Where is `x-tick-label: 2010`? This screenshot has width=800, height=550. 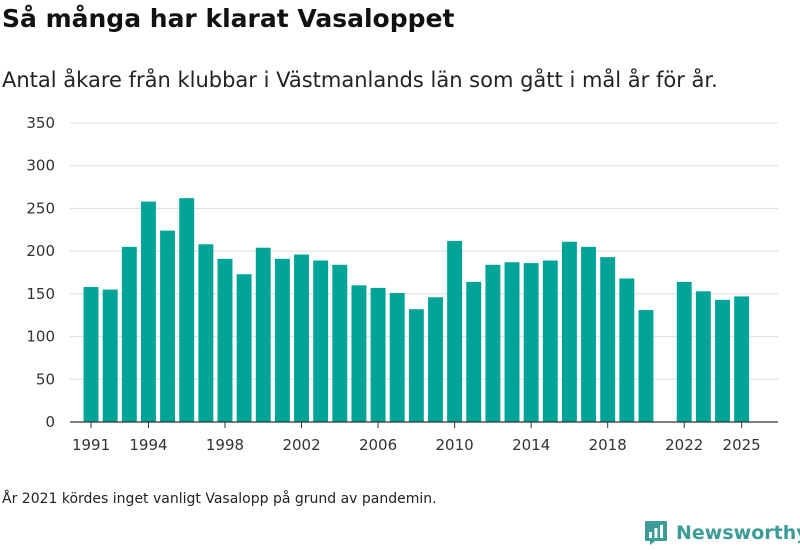
x-tick-label: 2010 is located at coordinates (455, 445).